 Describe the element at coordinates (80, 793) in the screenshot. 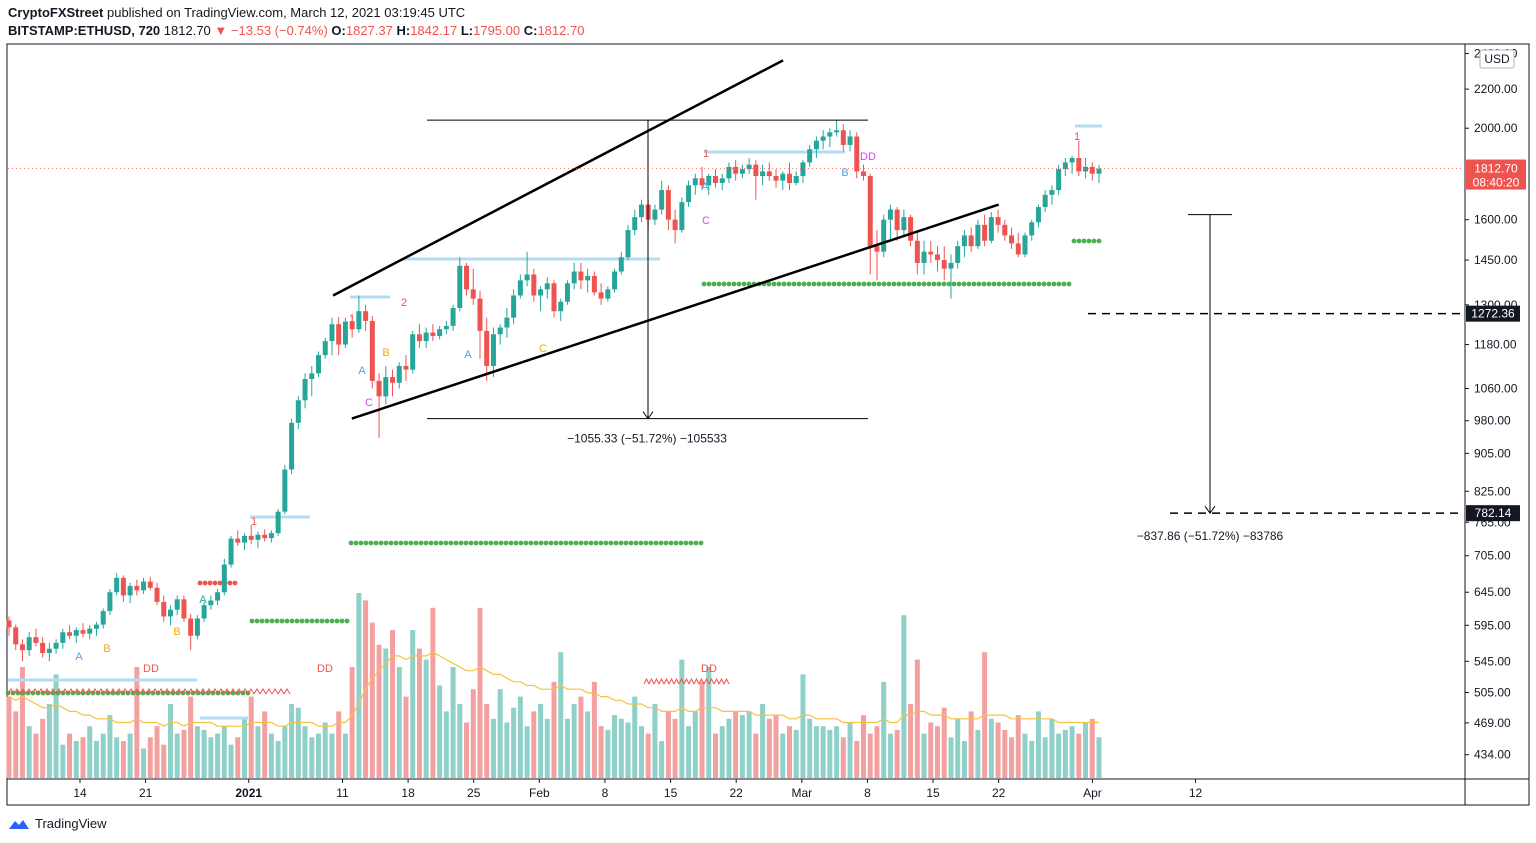

I see `x-tick-label: 14` at that location.